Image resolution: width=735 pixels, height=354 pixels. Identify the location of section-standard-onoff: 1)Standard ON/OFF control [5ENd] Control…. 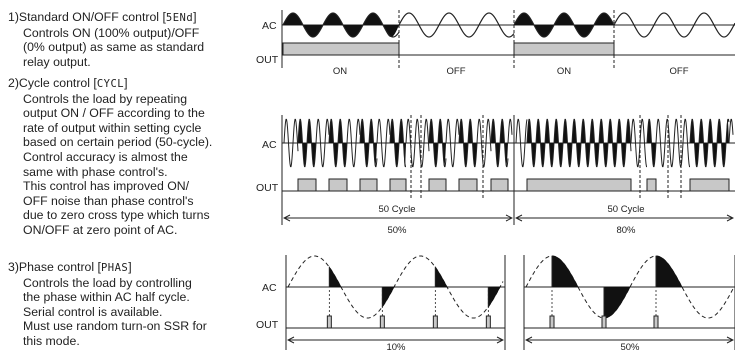
(130, 39).